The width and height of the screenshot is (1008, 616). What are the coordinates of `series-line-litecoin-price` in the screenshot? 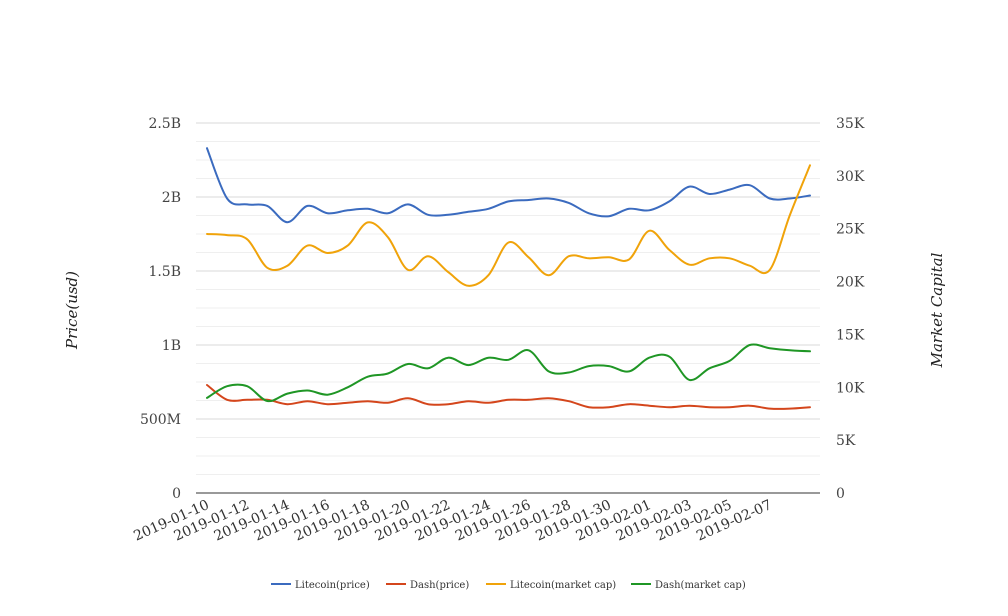 It's located at (508, 185).